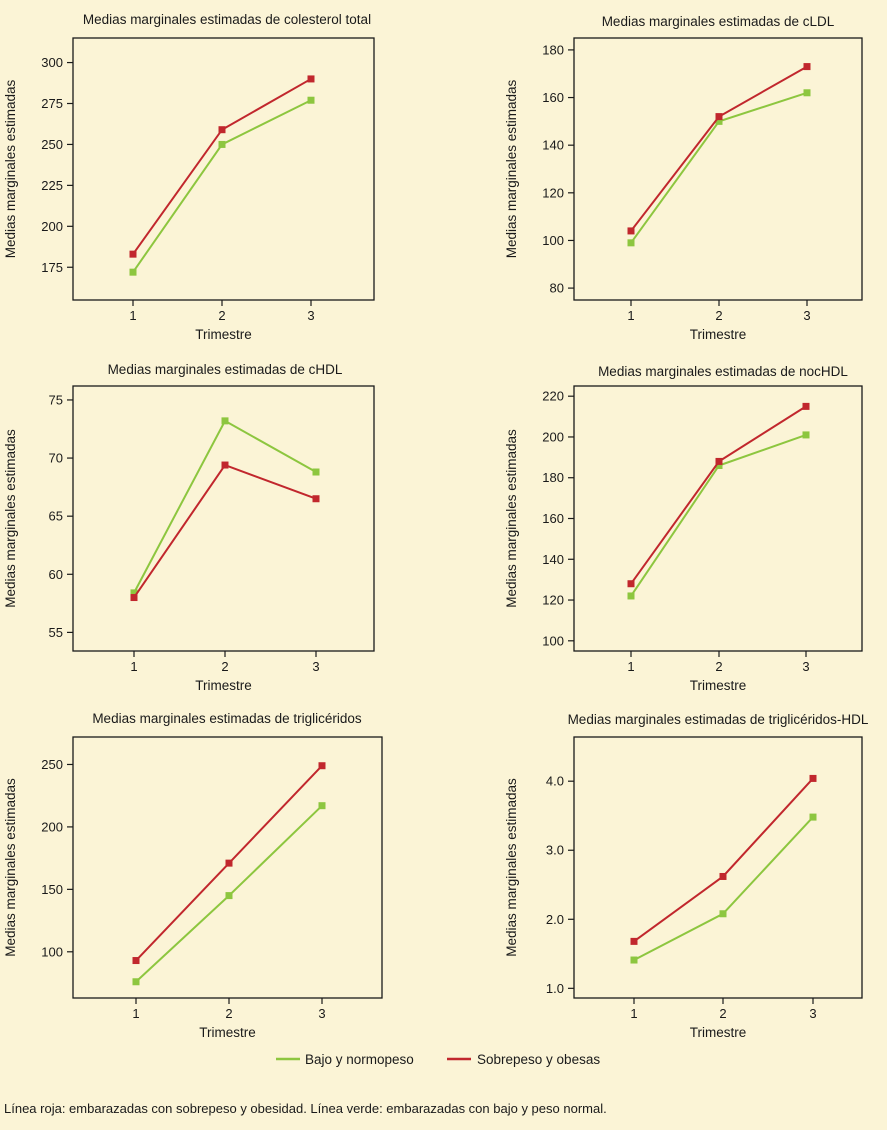 The image size is (887, 1130). What do you see at coordinates (438, 1059) in the screenshot?
I see `legend: Bajo y normopeso Sobrepeso y obesas` at bounding box center [438, 1059].